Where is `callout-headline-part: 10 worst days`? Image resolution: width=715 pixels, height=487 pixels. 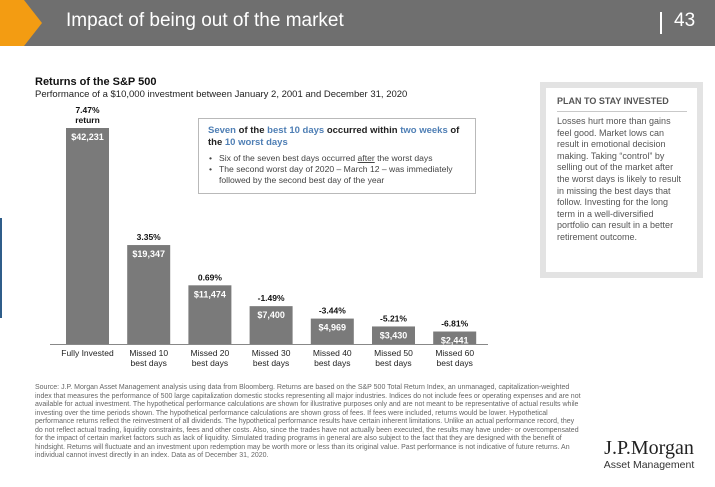 callout-headline-part: 10 worst days is located at coordinates (256, 142).